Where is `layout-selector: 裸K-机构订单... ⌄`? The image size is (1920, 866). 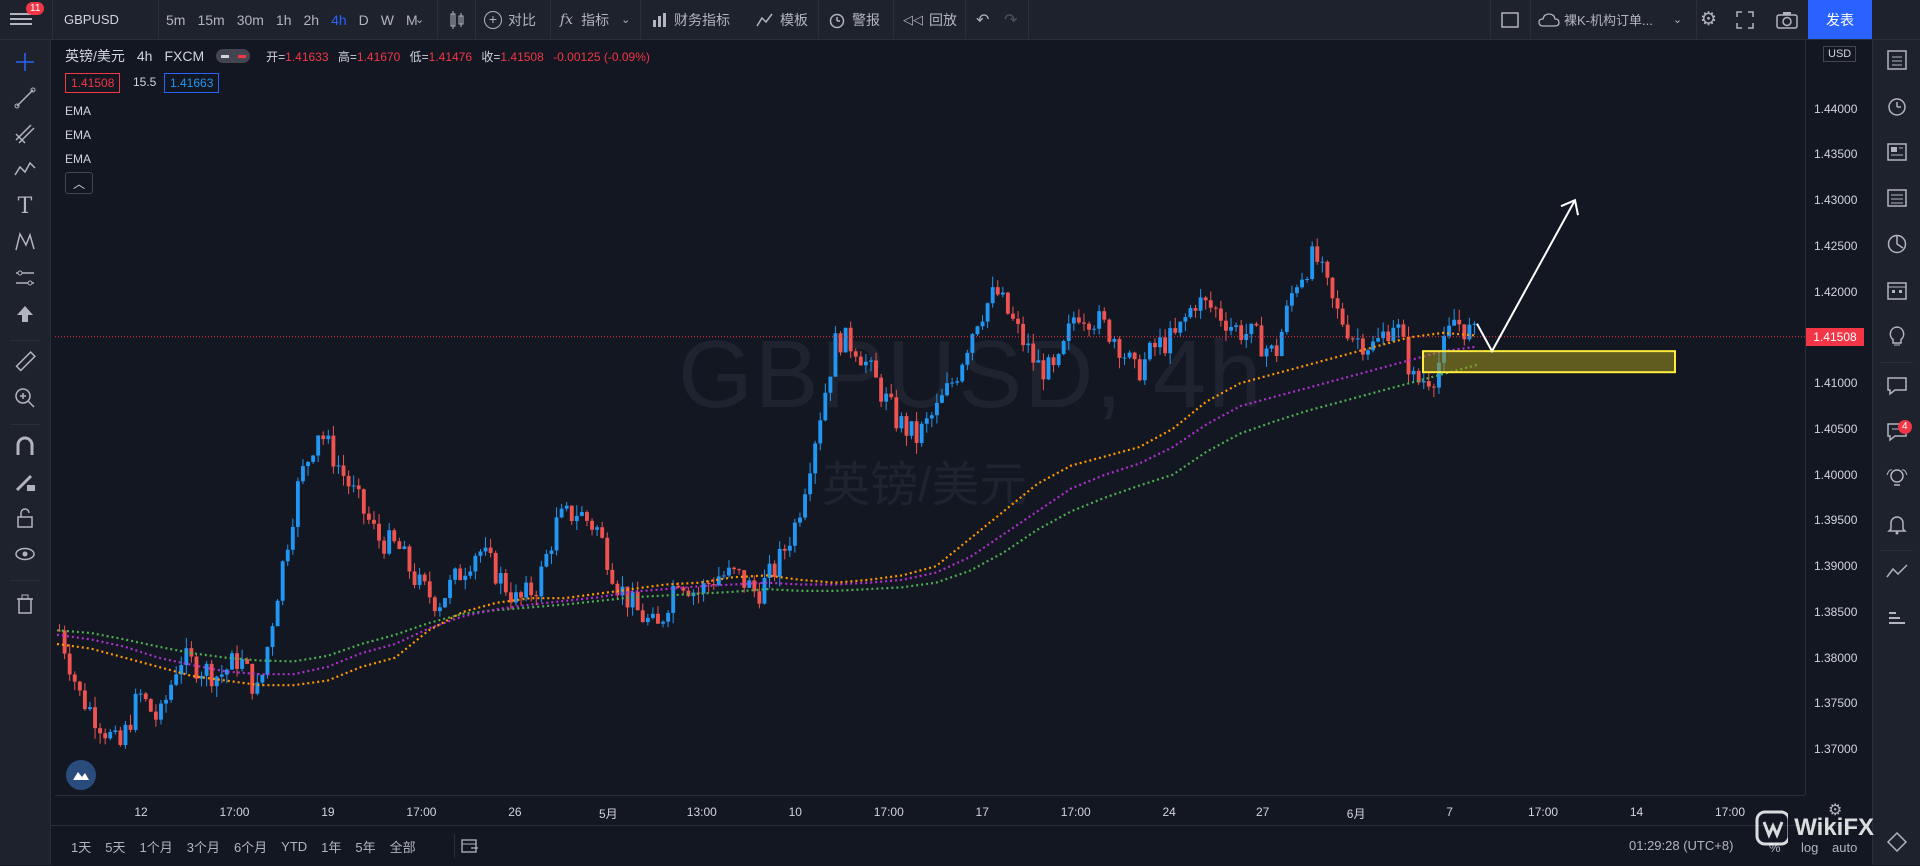
layout-selector: 裸K-机构订单... ⌄ is located at coordinates (1610, 19).